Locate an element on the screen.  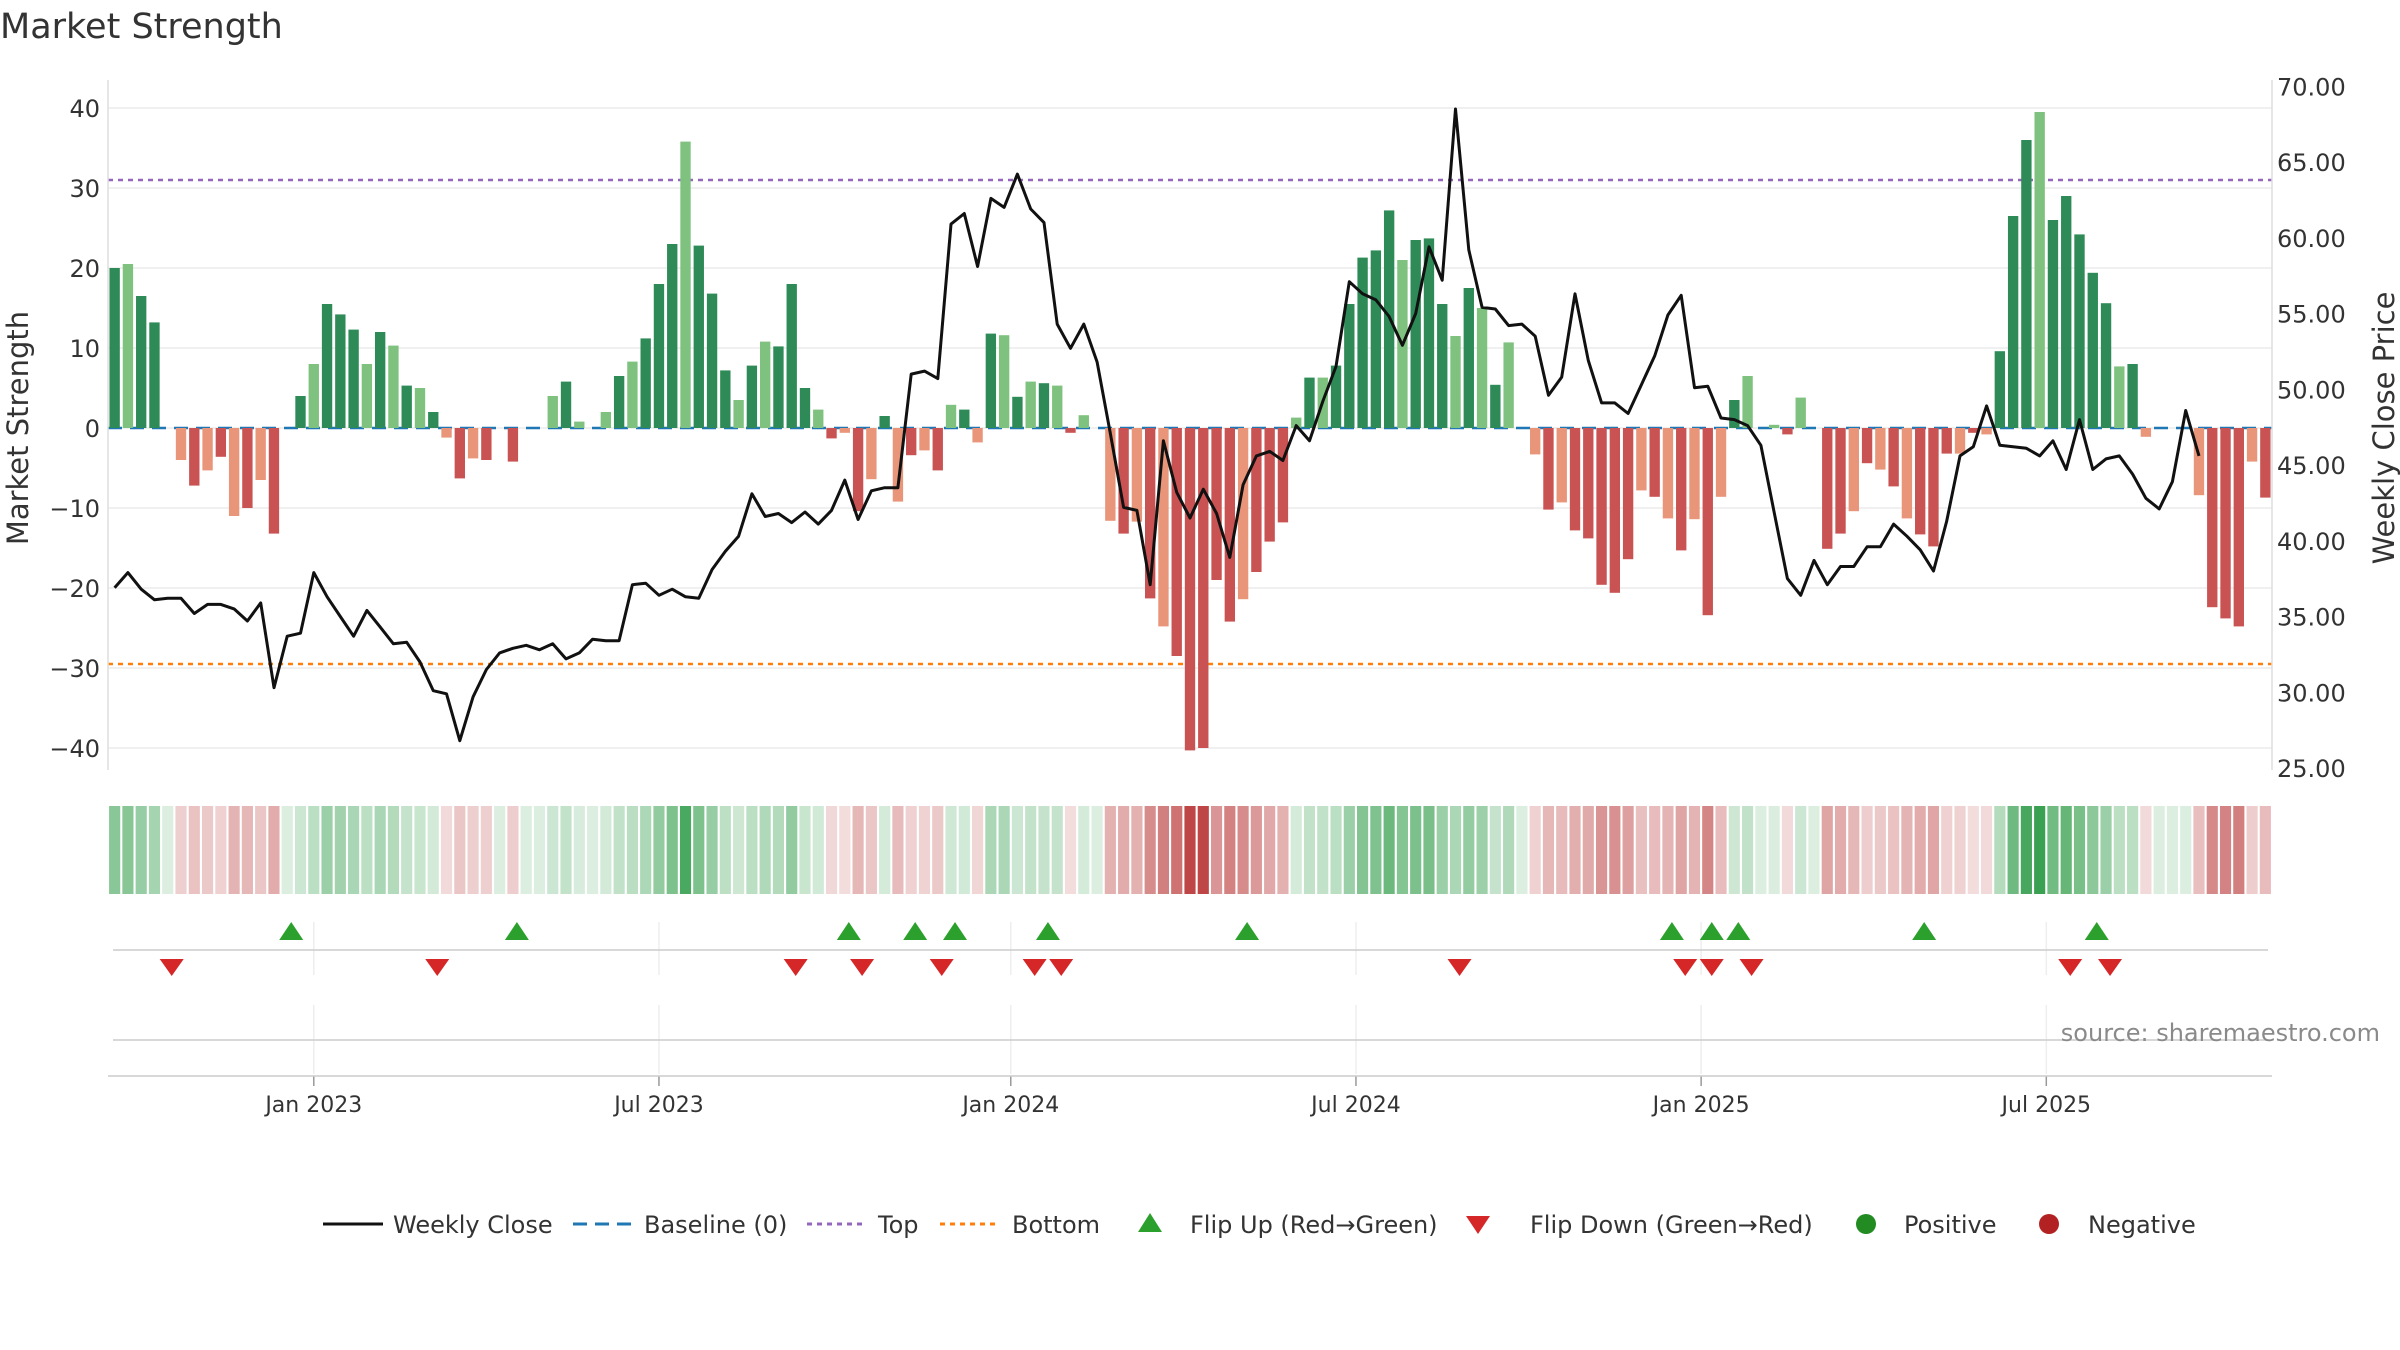
legend-positive: Positive is located at coordinates (1950, 1225).